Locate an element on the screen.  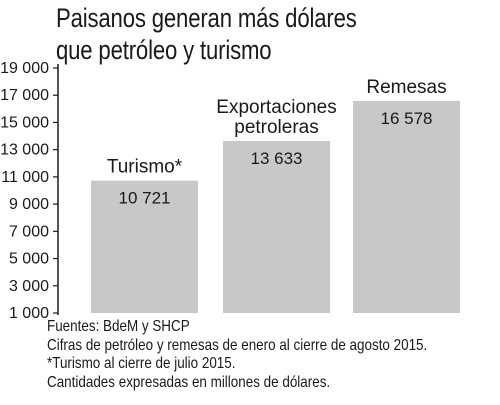
bar-value-label-0: 10 721 is located at coordinates (145, 198).